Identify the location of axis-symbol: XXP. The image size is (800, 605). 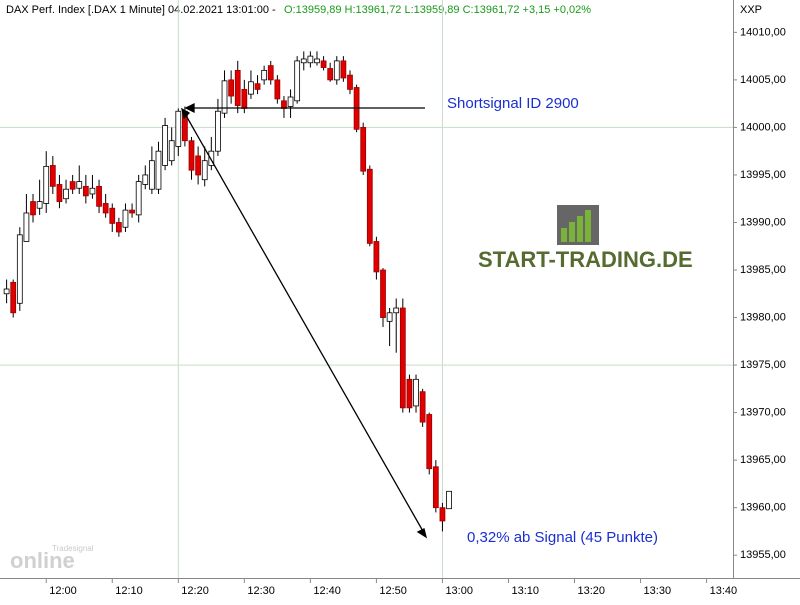
(751, 10).